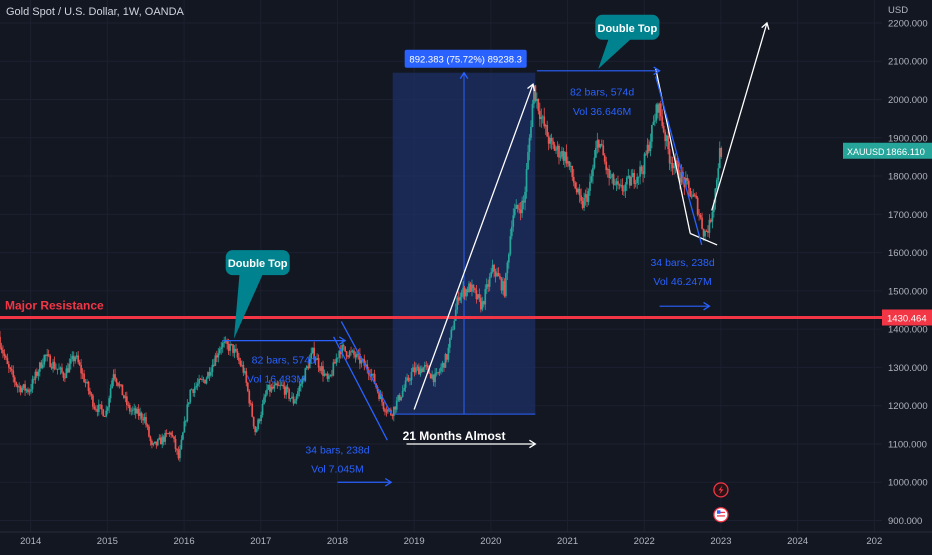 The image size is (932, 555). What do you see at coordinates (54, 305) in the screenshot?
I see `resistance-label: Major Resistance` at bounding box center [54, 305].